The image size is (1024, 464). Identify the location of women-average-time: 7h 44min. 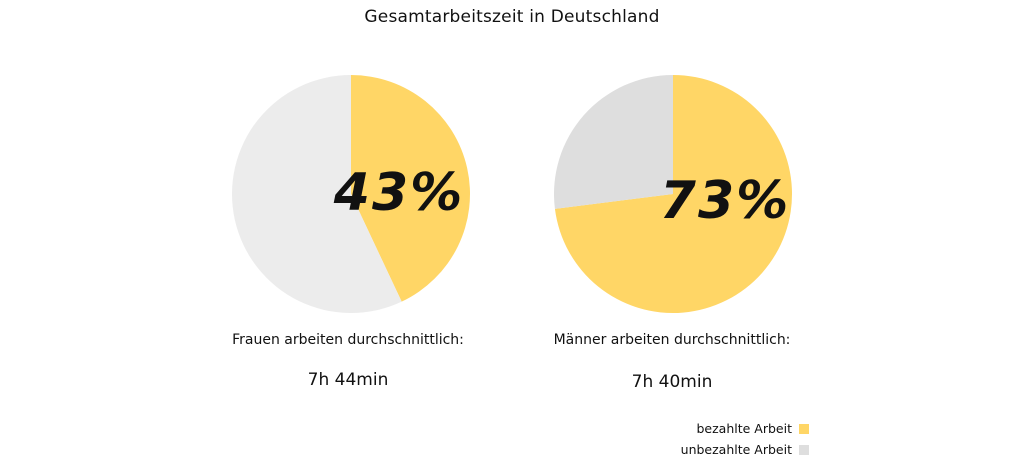
(348, 380).